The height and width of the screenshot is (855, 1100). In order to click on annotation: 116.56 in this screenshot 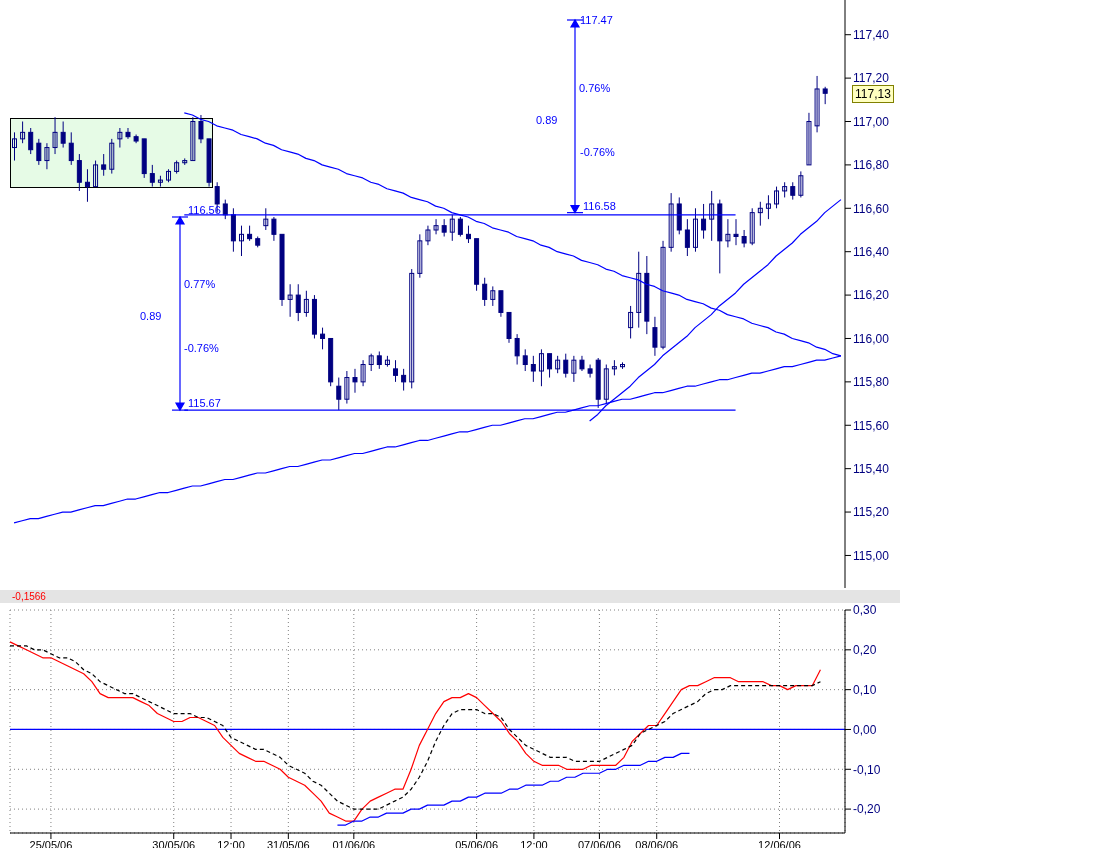, I will do `click(204, 210)`.